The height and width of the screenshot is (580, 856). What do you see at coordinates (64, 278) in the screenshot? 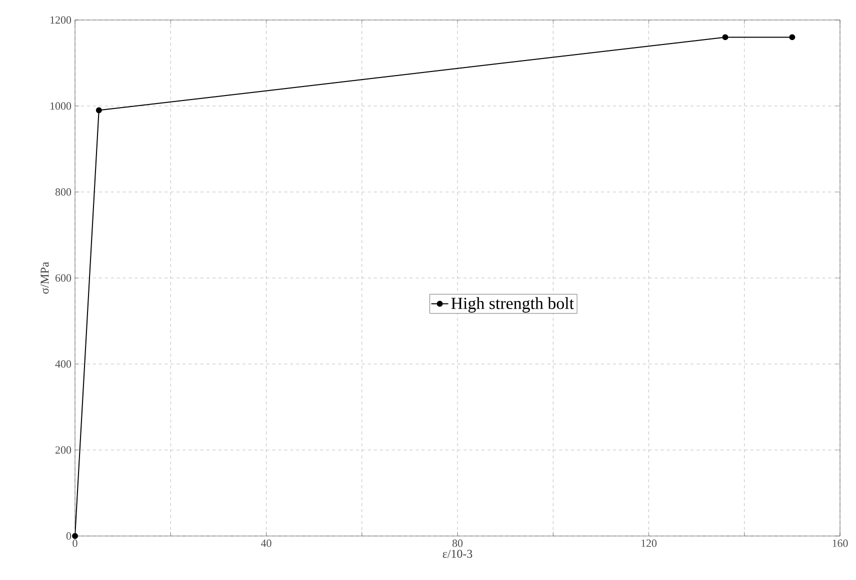
I see `y-tick-label: 600` at bounding box center [64, 278].